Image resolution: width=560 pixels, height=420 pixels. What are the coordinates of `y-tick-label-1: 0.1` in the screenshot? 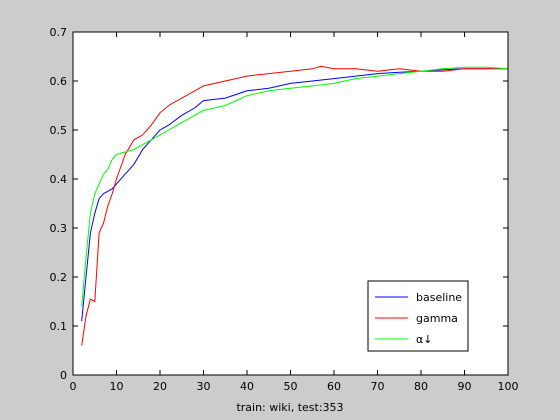 It's located at (59, 326).